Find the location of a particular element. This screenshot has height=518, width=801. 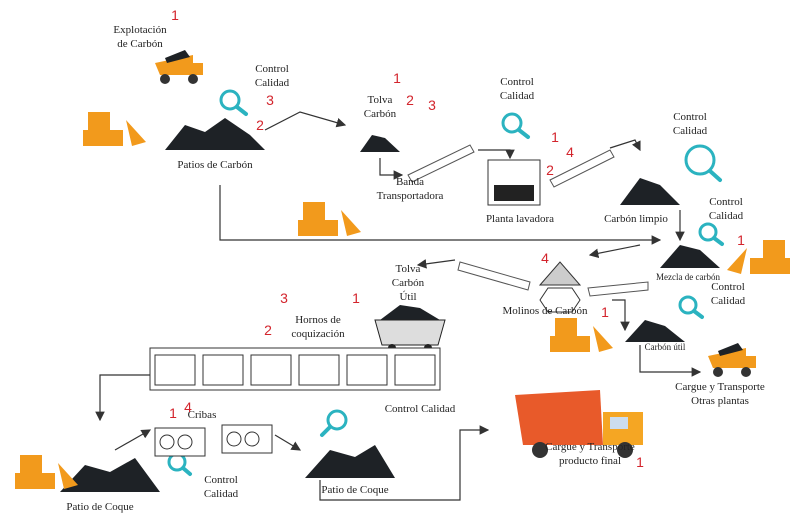

washing-plant is located at coordinates (514, 182).